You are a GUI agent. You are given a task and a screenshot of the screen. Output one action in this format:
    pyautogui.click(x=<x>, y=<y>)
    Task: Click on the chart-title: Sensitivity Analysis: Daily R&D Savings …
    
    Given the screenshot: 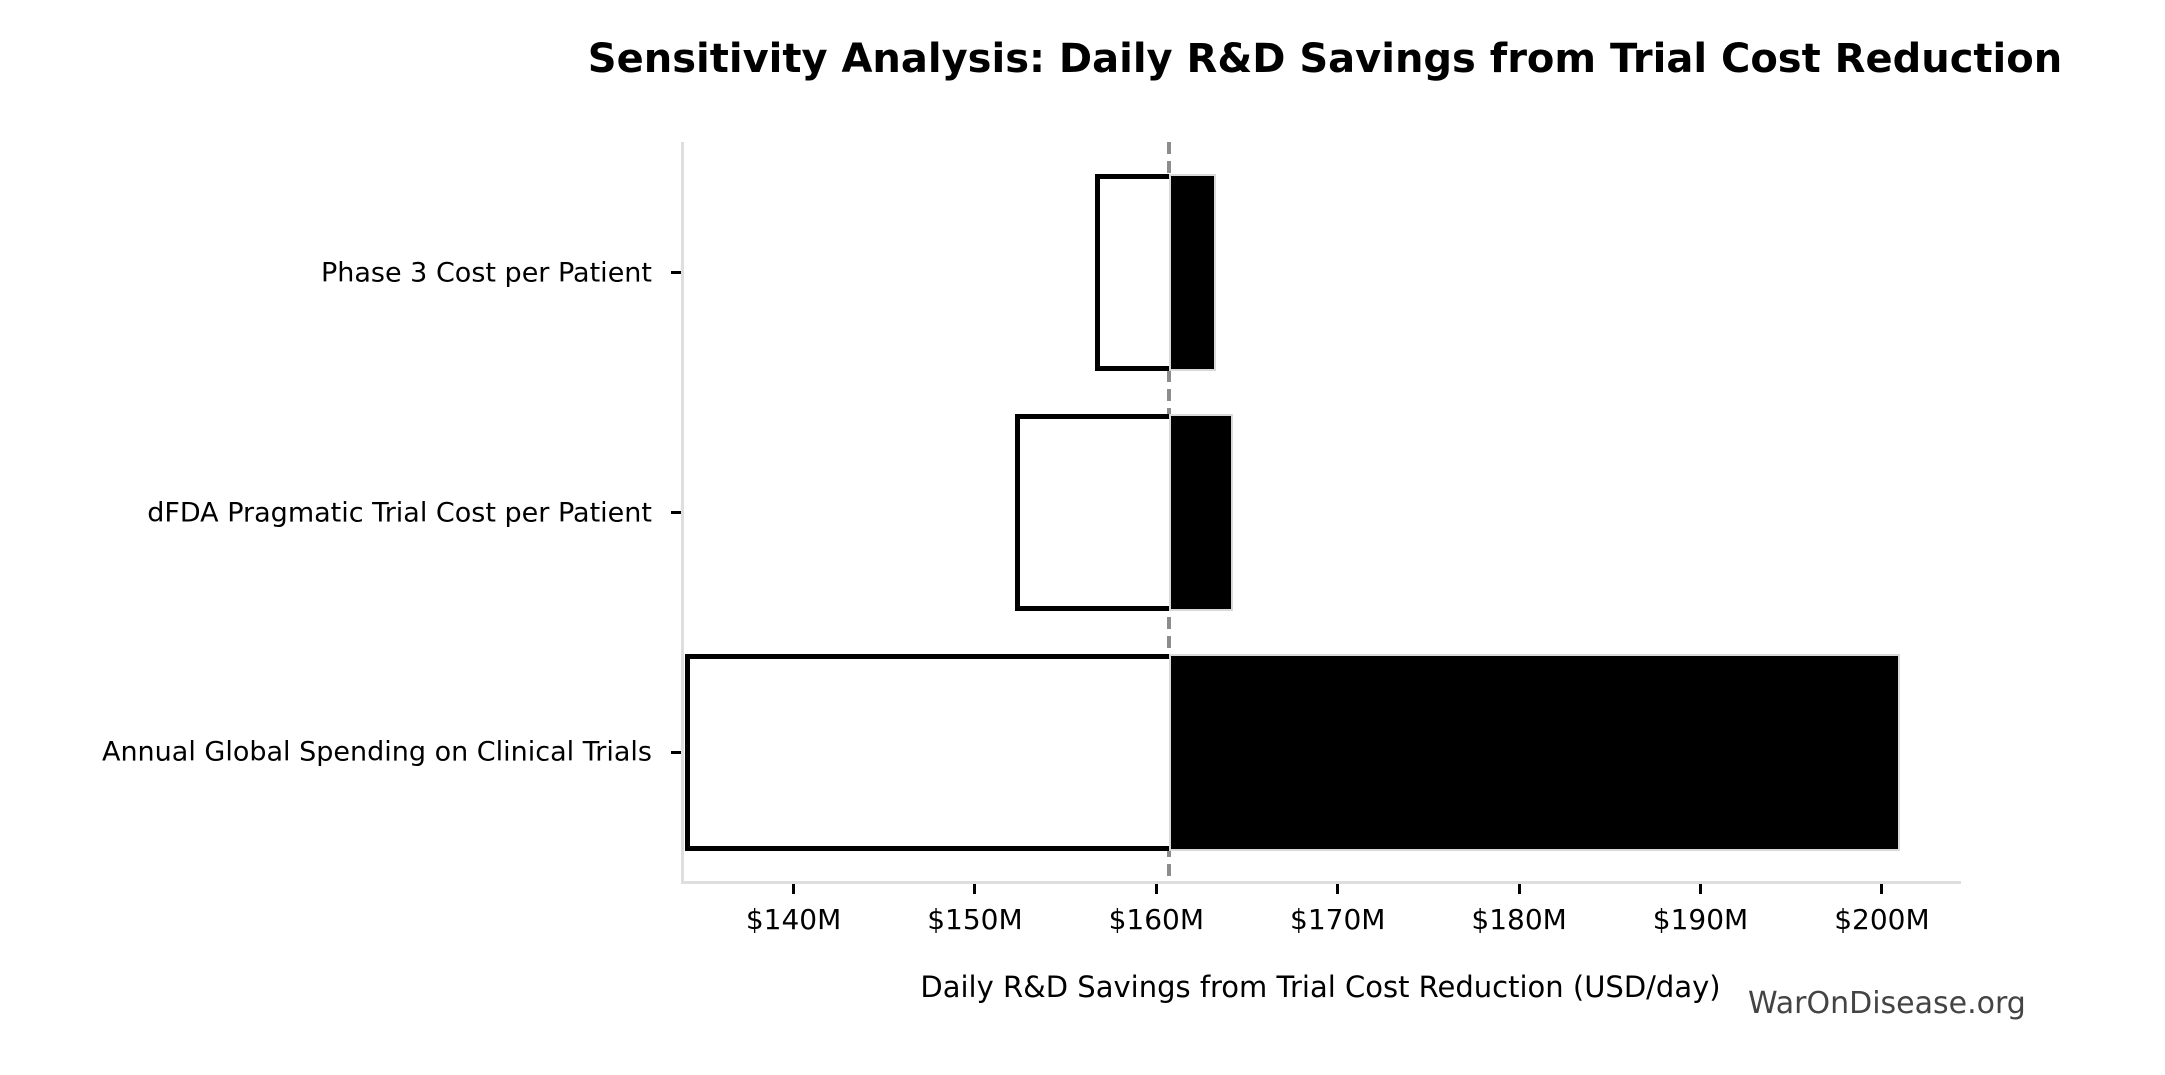 What is the action you would take?
    pyautogui.click(x=1325, y=59)
    